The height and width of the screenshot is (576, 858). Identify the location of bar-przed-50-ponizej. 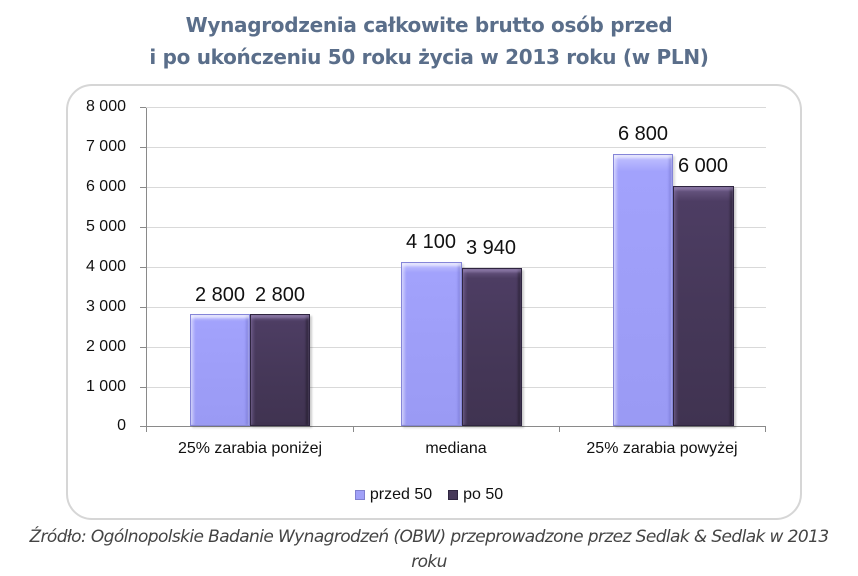
(220, 370).